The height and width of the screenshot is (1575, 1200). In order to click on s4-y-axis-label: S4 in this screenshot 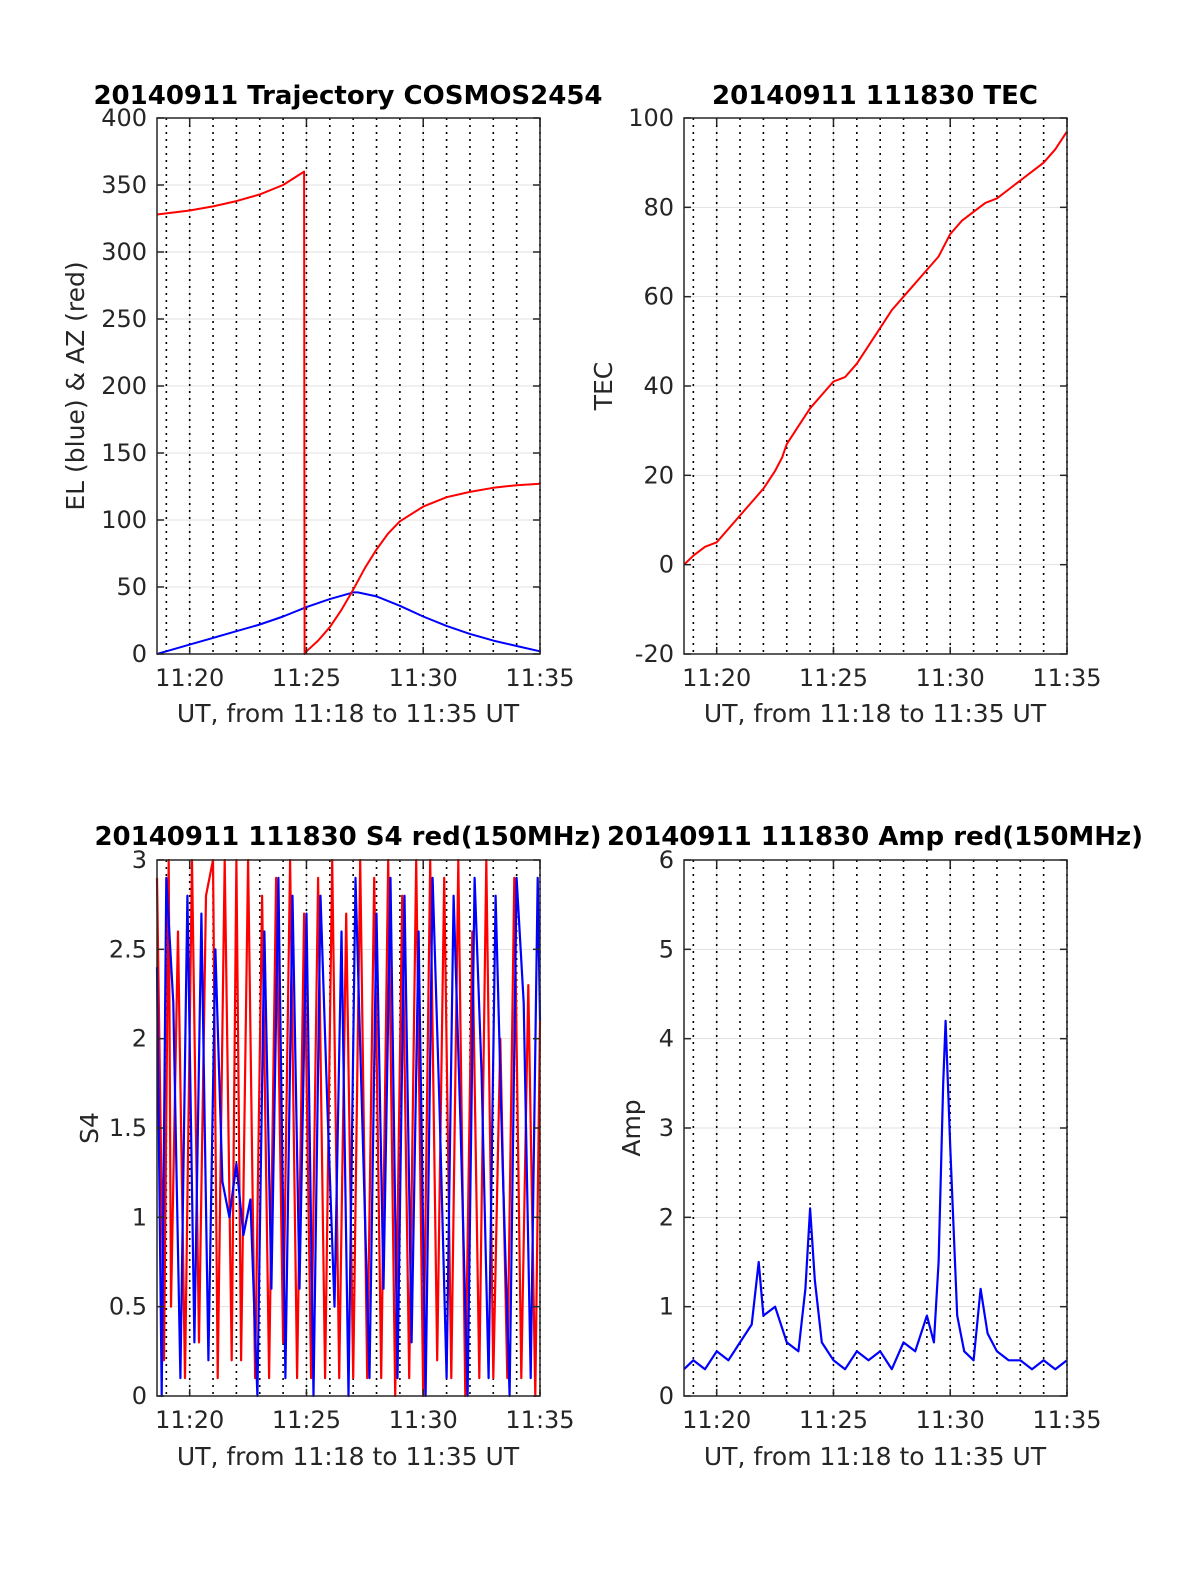, I will do `click(89, 1128)`.